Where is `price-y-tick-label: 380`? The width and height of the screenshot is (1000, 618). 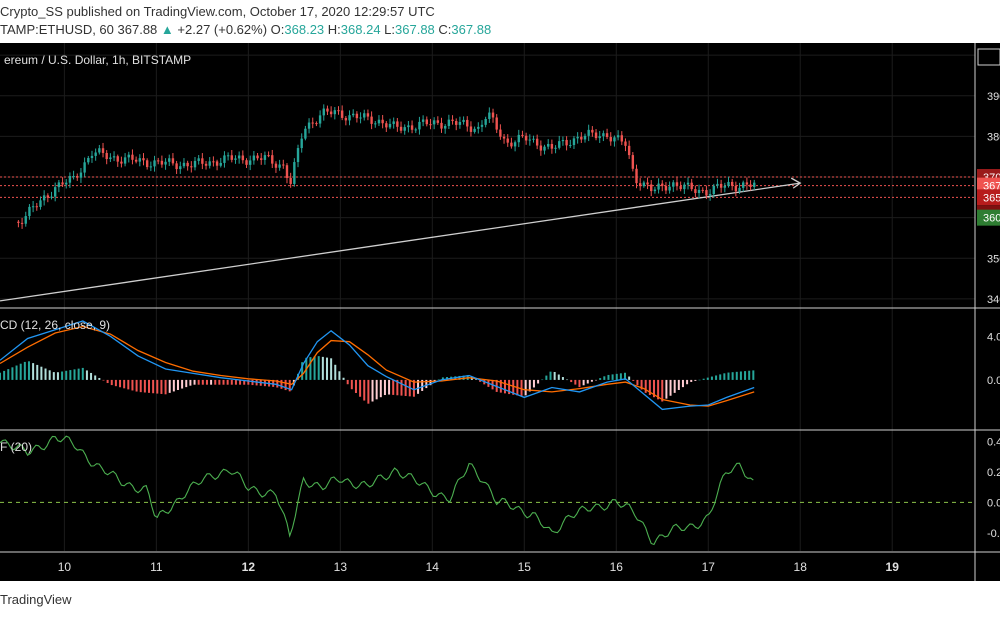
price-y-tick-label: 380 is located at coordinates (993, 137).